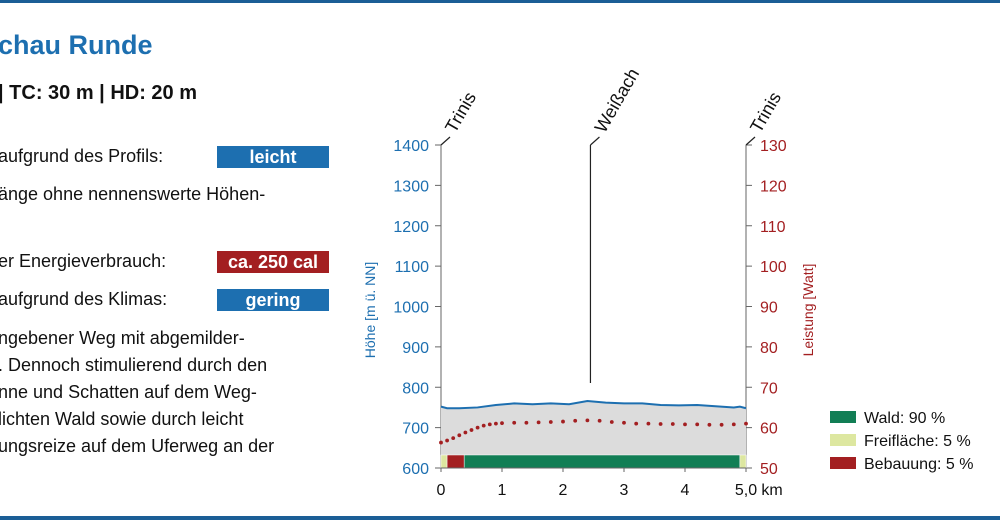  I want to click on legend-label: Wald: 90 %, so click(904, 418).